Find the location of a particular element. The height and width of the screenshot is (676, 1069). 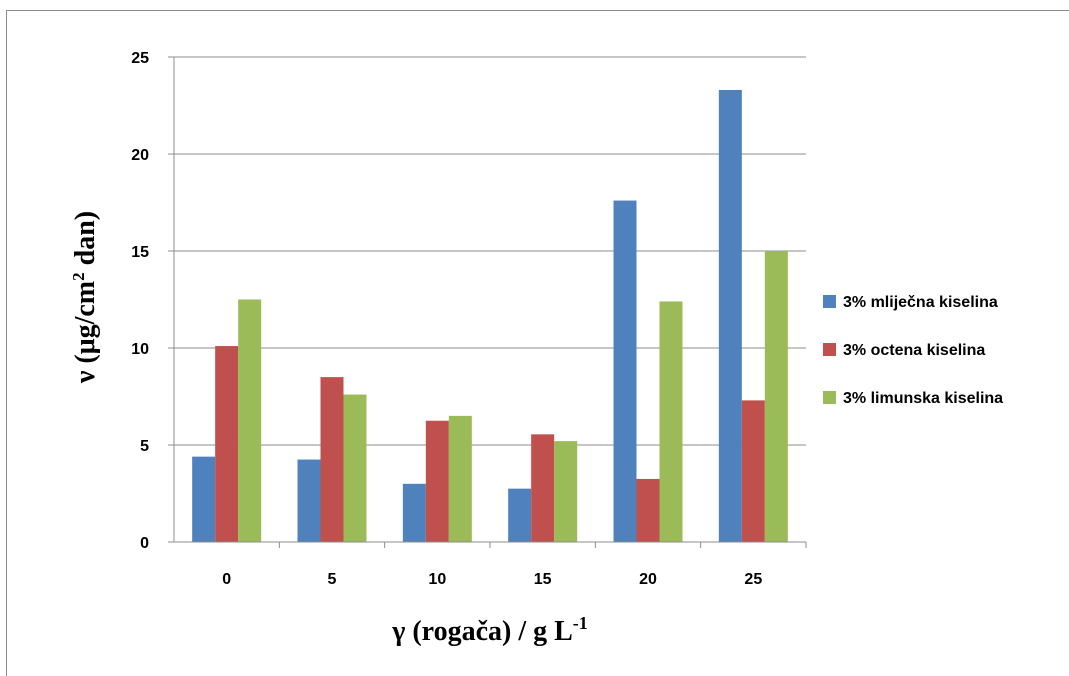

legend-label: 3% limunska kiselina is located at coordinates (923, 398).